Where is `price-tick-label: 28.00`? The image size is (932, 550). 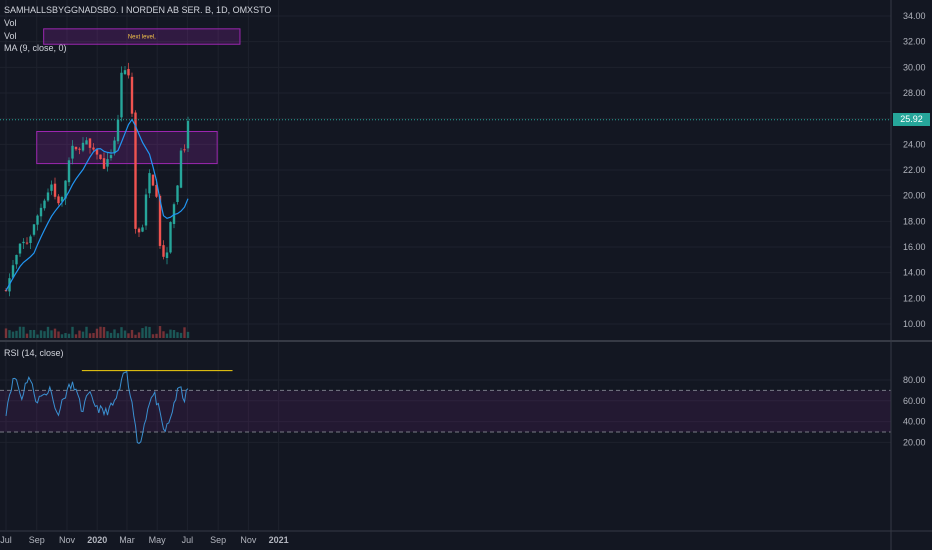
price-tick-label: 28.00 is located at coordinates (914, 93).